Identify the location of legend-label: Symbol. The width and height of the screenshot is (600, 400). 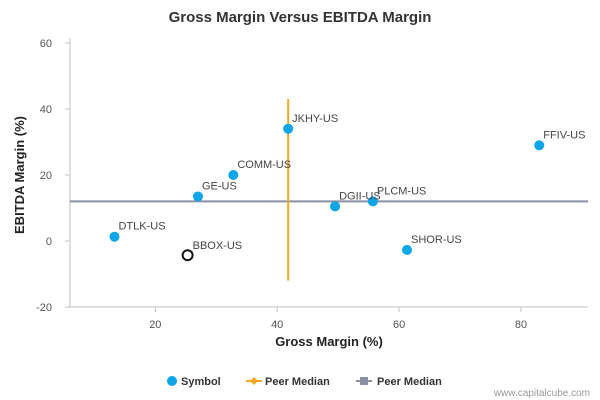
(201, 382).